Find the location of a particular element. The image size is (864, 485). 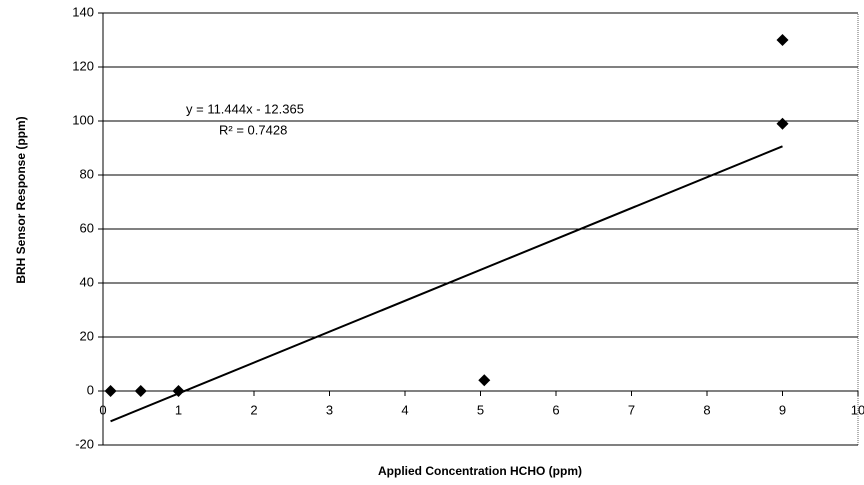

x-tick-label: 2 is located at coordinates (253, 409).